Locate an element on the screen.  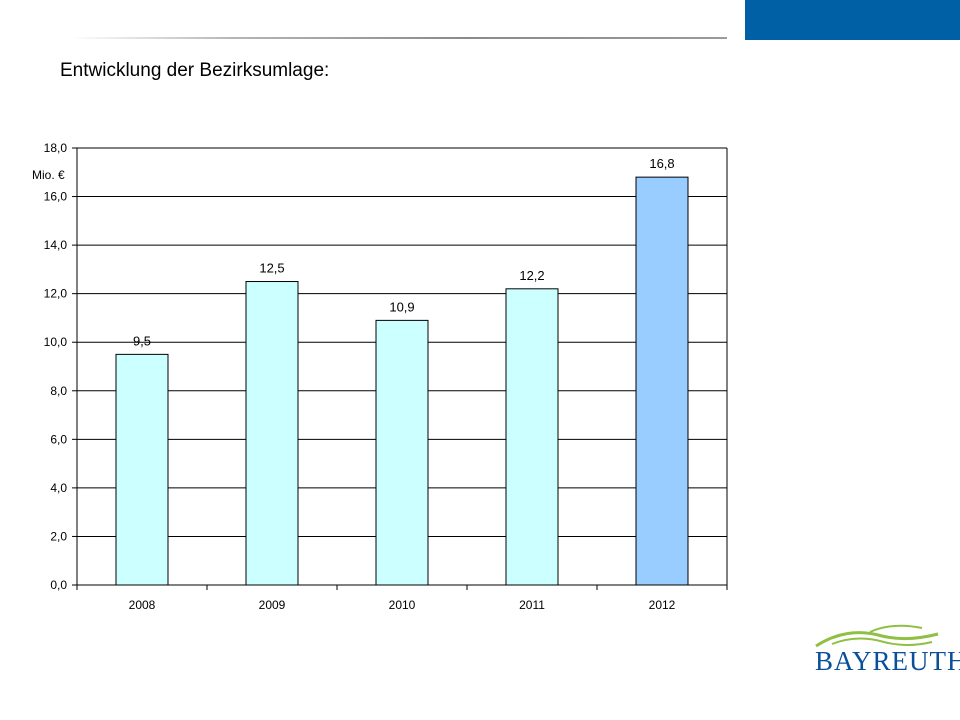
y-tick-label: 12,0 is located at coordinates (56, 294).